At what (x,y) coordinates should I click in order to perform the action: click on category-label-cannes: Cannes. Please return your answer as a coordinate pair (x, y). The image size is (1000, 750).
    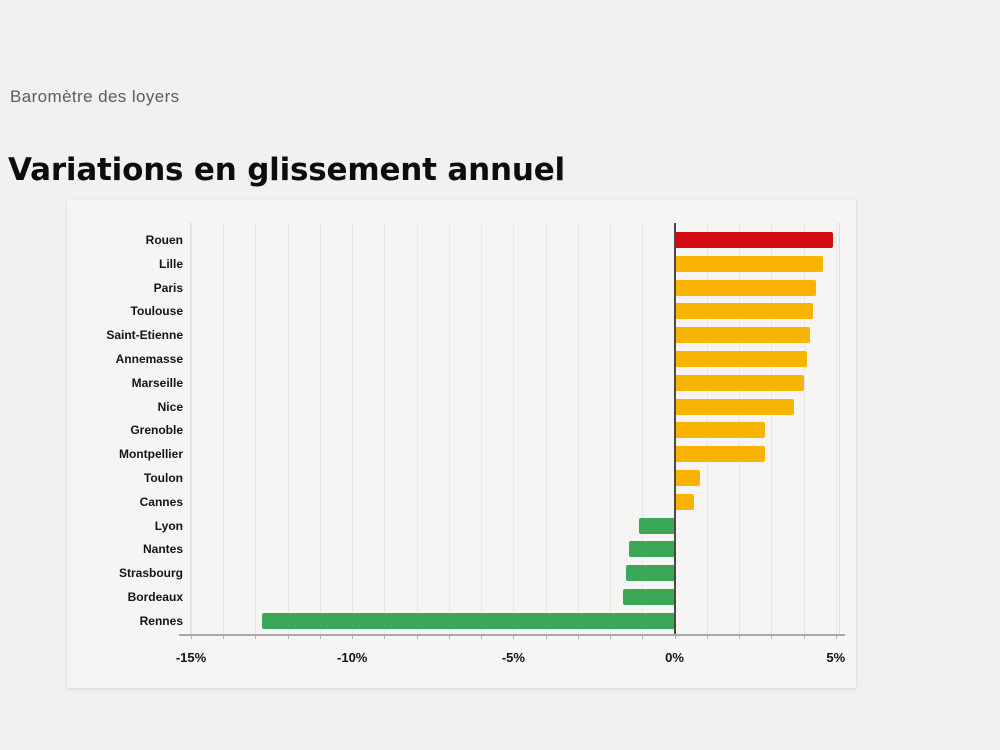
    Looking at the image, I should click on (161, 501).